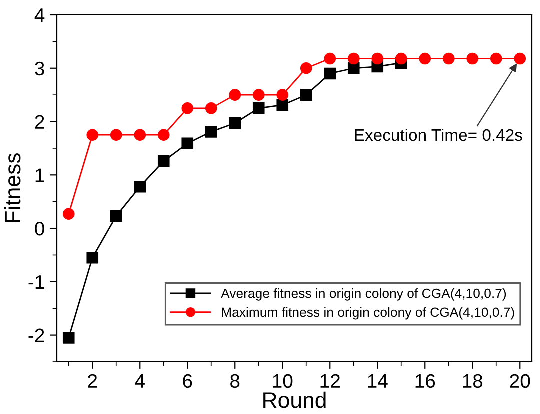 Image resolution: width=540 pixels, height=414 pixels. What do you see at coordinates (40, 175) in the screenshot?
I see `y-tick-label: 1` at bounding box center [40, 175].